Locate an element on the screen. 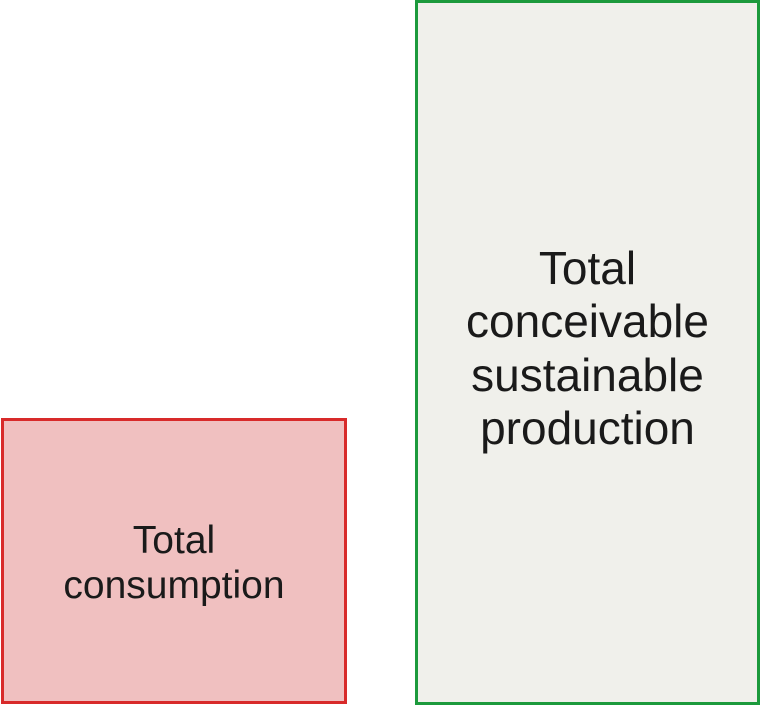  label-line: conceivable is located at coordinates (587, 321).